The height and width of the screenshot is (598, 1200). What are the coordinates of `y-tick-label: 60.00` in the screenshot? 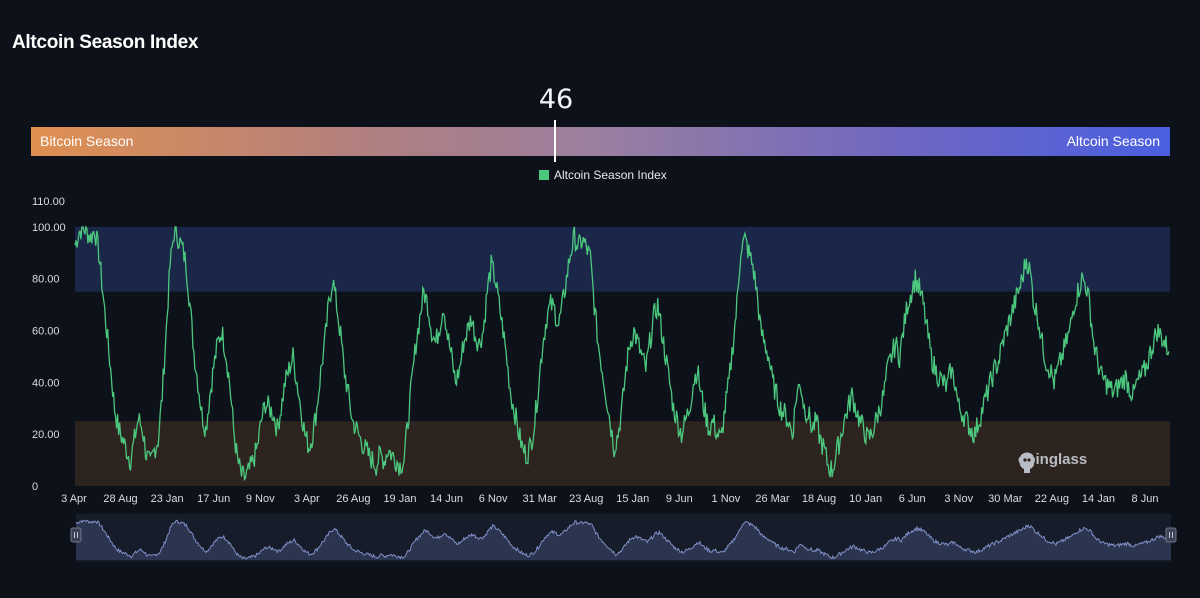 It's located at (46, 332).